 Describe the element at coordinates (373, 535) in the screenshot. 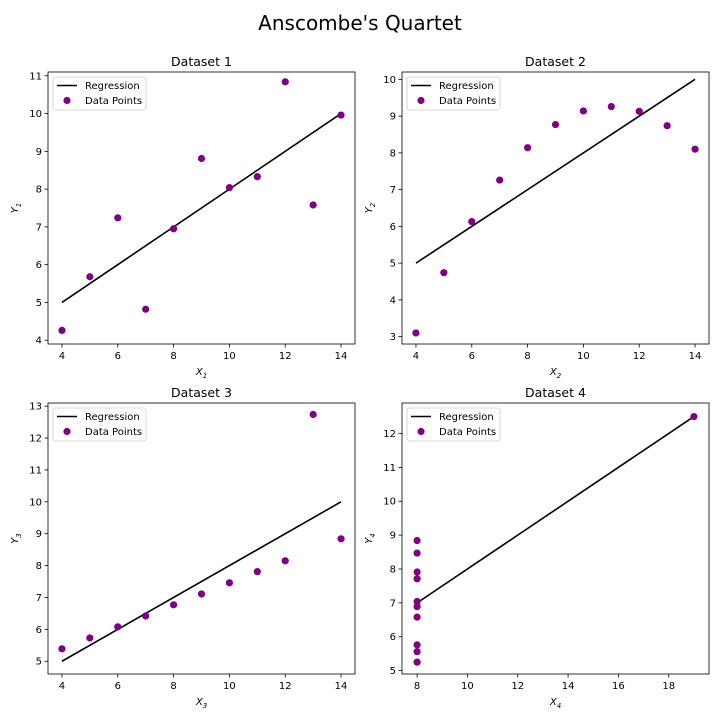

I see `y-axis-label-subscript: 4` at that location.